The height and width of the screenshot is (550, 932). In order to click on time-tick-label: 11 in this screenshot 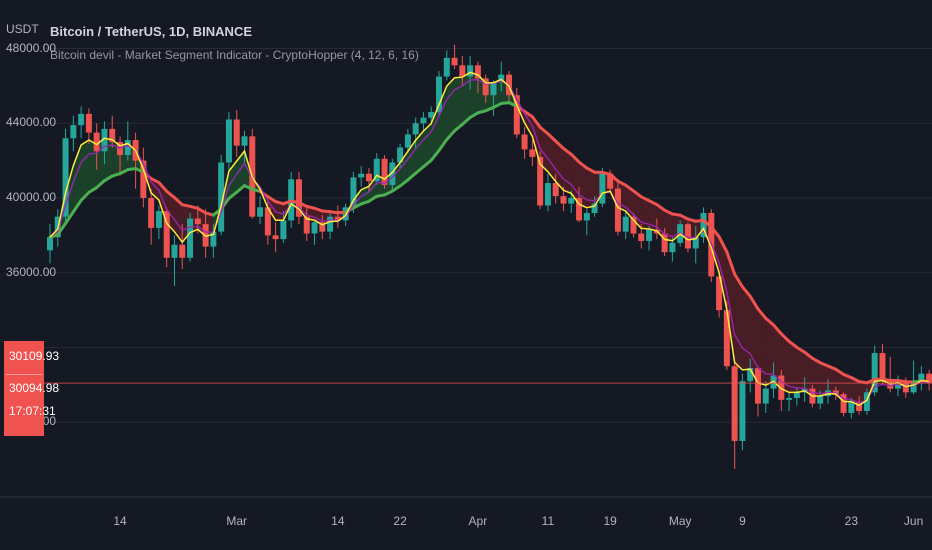, I will do `click(548, 521)`.